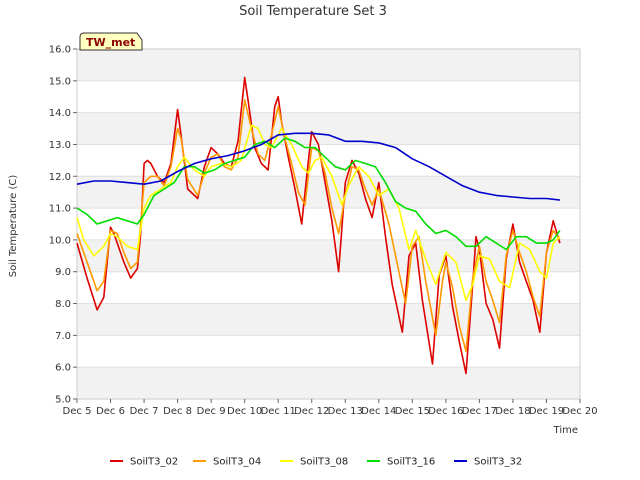 The height and width of the screenshot is (480, 640). Describe the element at coordinates (411, 462) in the screenshot. I see `legend-label: SoilT3_16` at that location.